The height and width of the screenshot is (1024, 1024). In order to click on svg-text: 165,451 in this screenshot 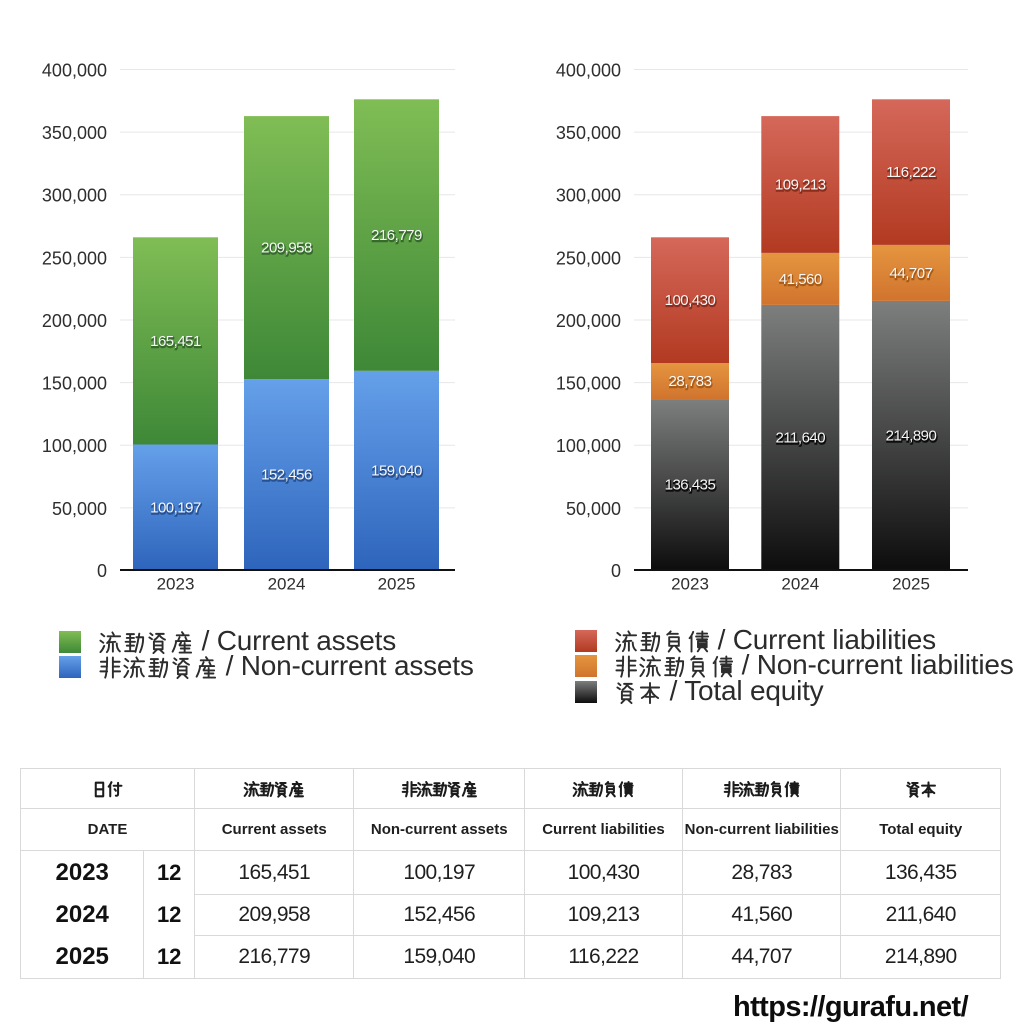, I will do `click(176, 342)`.